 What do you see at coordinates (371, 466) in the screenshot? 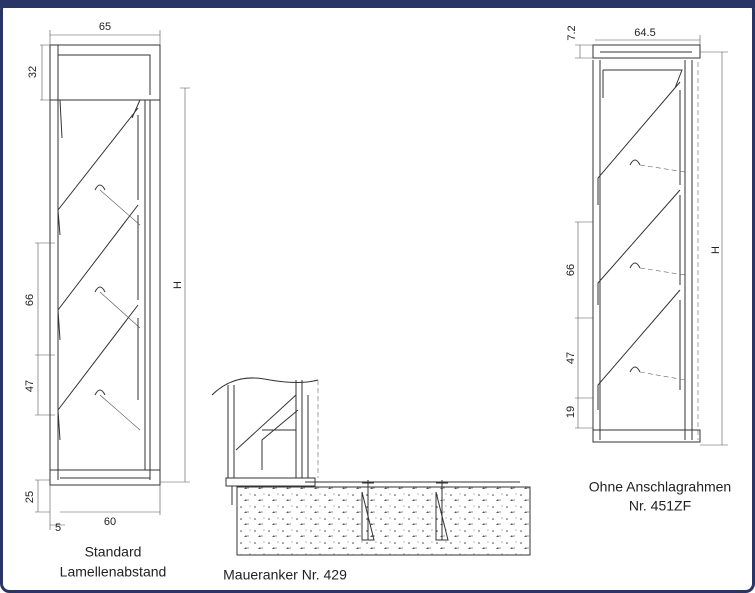
I see `wall-anchor-detail` at bounding box center [371, 466].